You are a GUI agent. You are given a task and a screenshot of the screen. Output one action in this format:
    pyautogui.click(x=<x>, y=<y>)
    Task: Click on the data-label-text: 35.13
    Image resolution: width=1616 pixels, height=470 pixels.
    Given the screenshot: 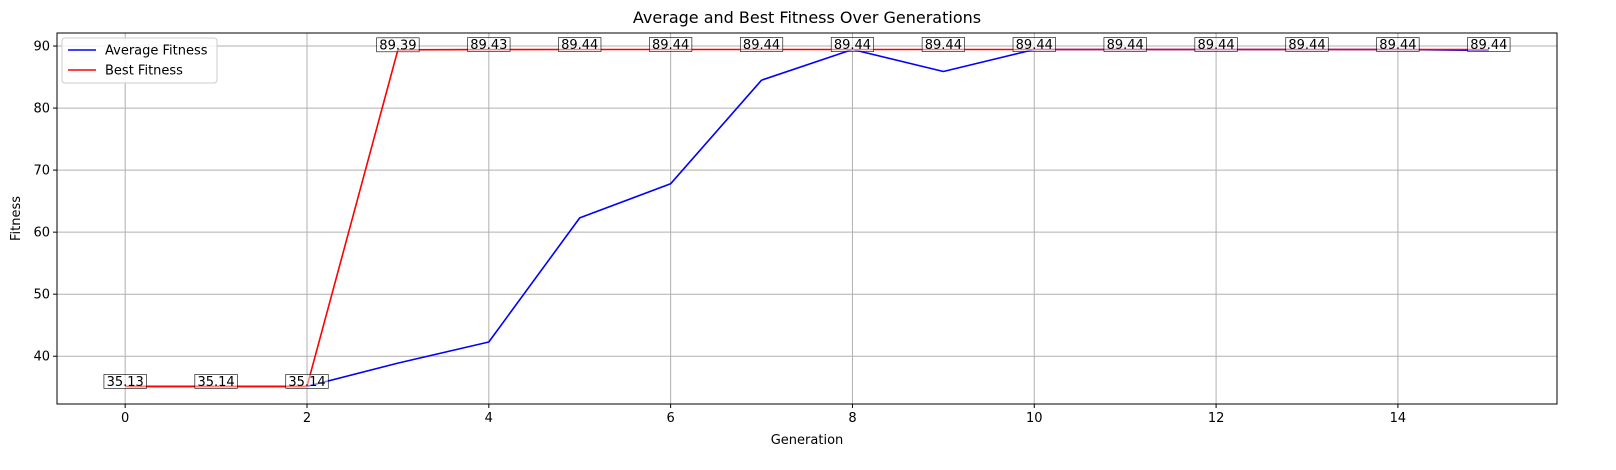 What is the action you would take?
    pyautogui.click(x=125, y=382)
    